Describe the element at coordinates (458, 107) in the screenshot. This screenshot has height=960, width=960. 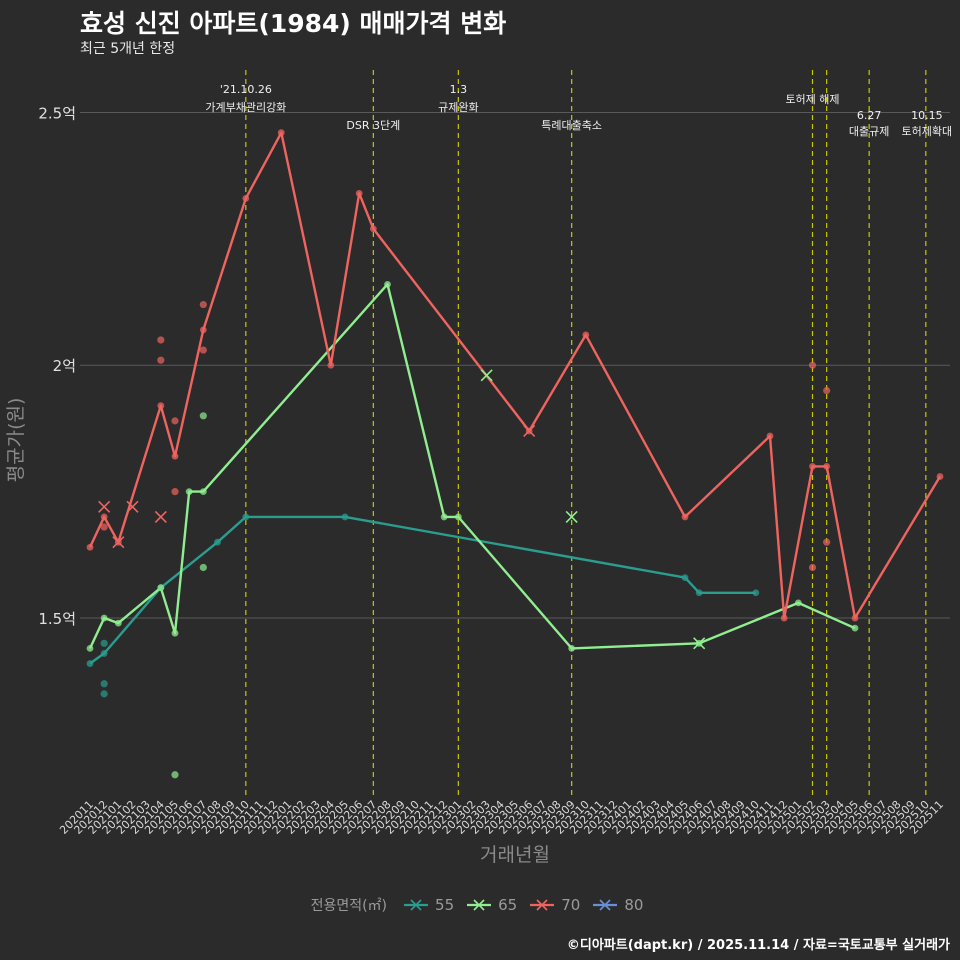
I see `event-label: 규제완화` at that location.